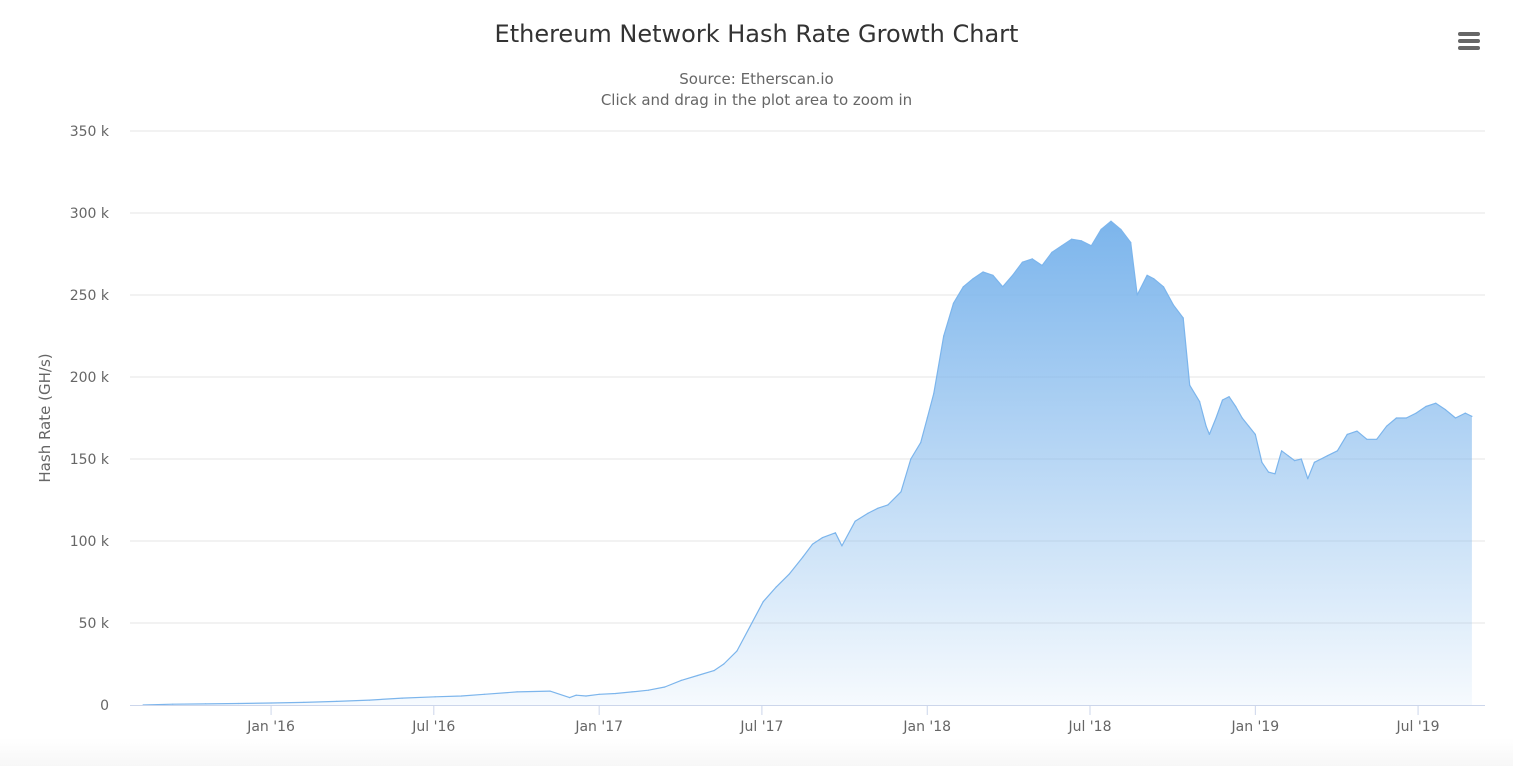 The height and width of the screenshot is (766, 1513). Describe the element at coordinates (90, 132) in the screenshot. I see `y-tick-label: 350 k` at that location.